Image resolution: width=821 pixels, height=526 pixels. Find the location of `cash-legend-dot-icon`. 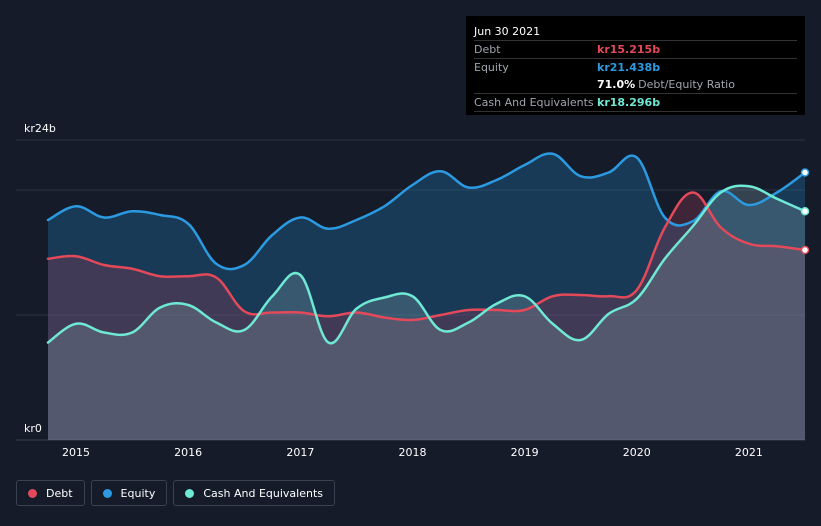

cash-legend-dot-icon is located at coordinates (190, 493).